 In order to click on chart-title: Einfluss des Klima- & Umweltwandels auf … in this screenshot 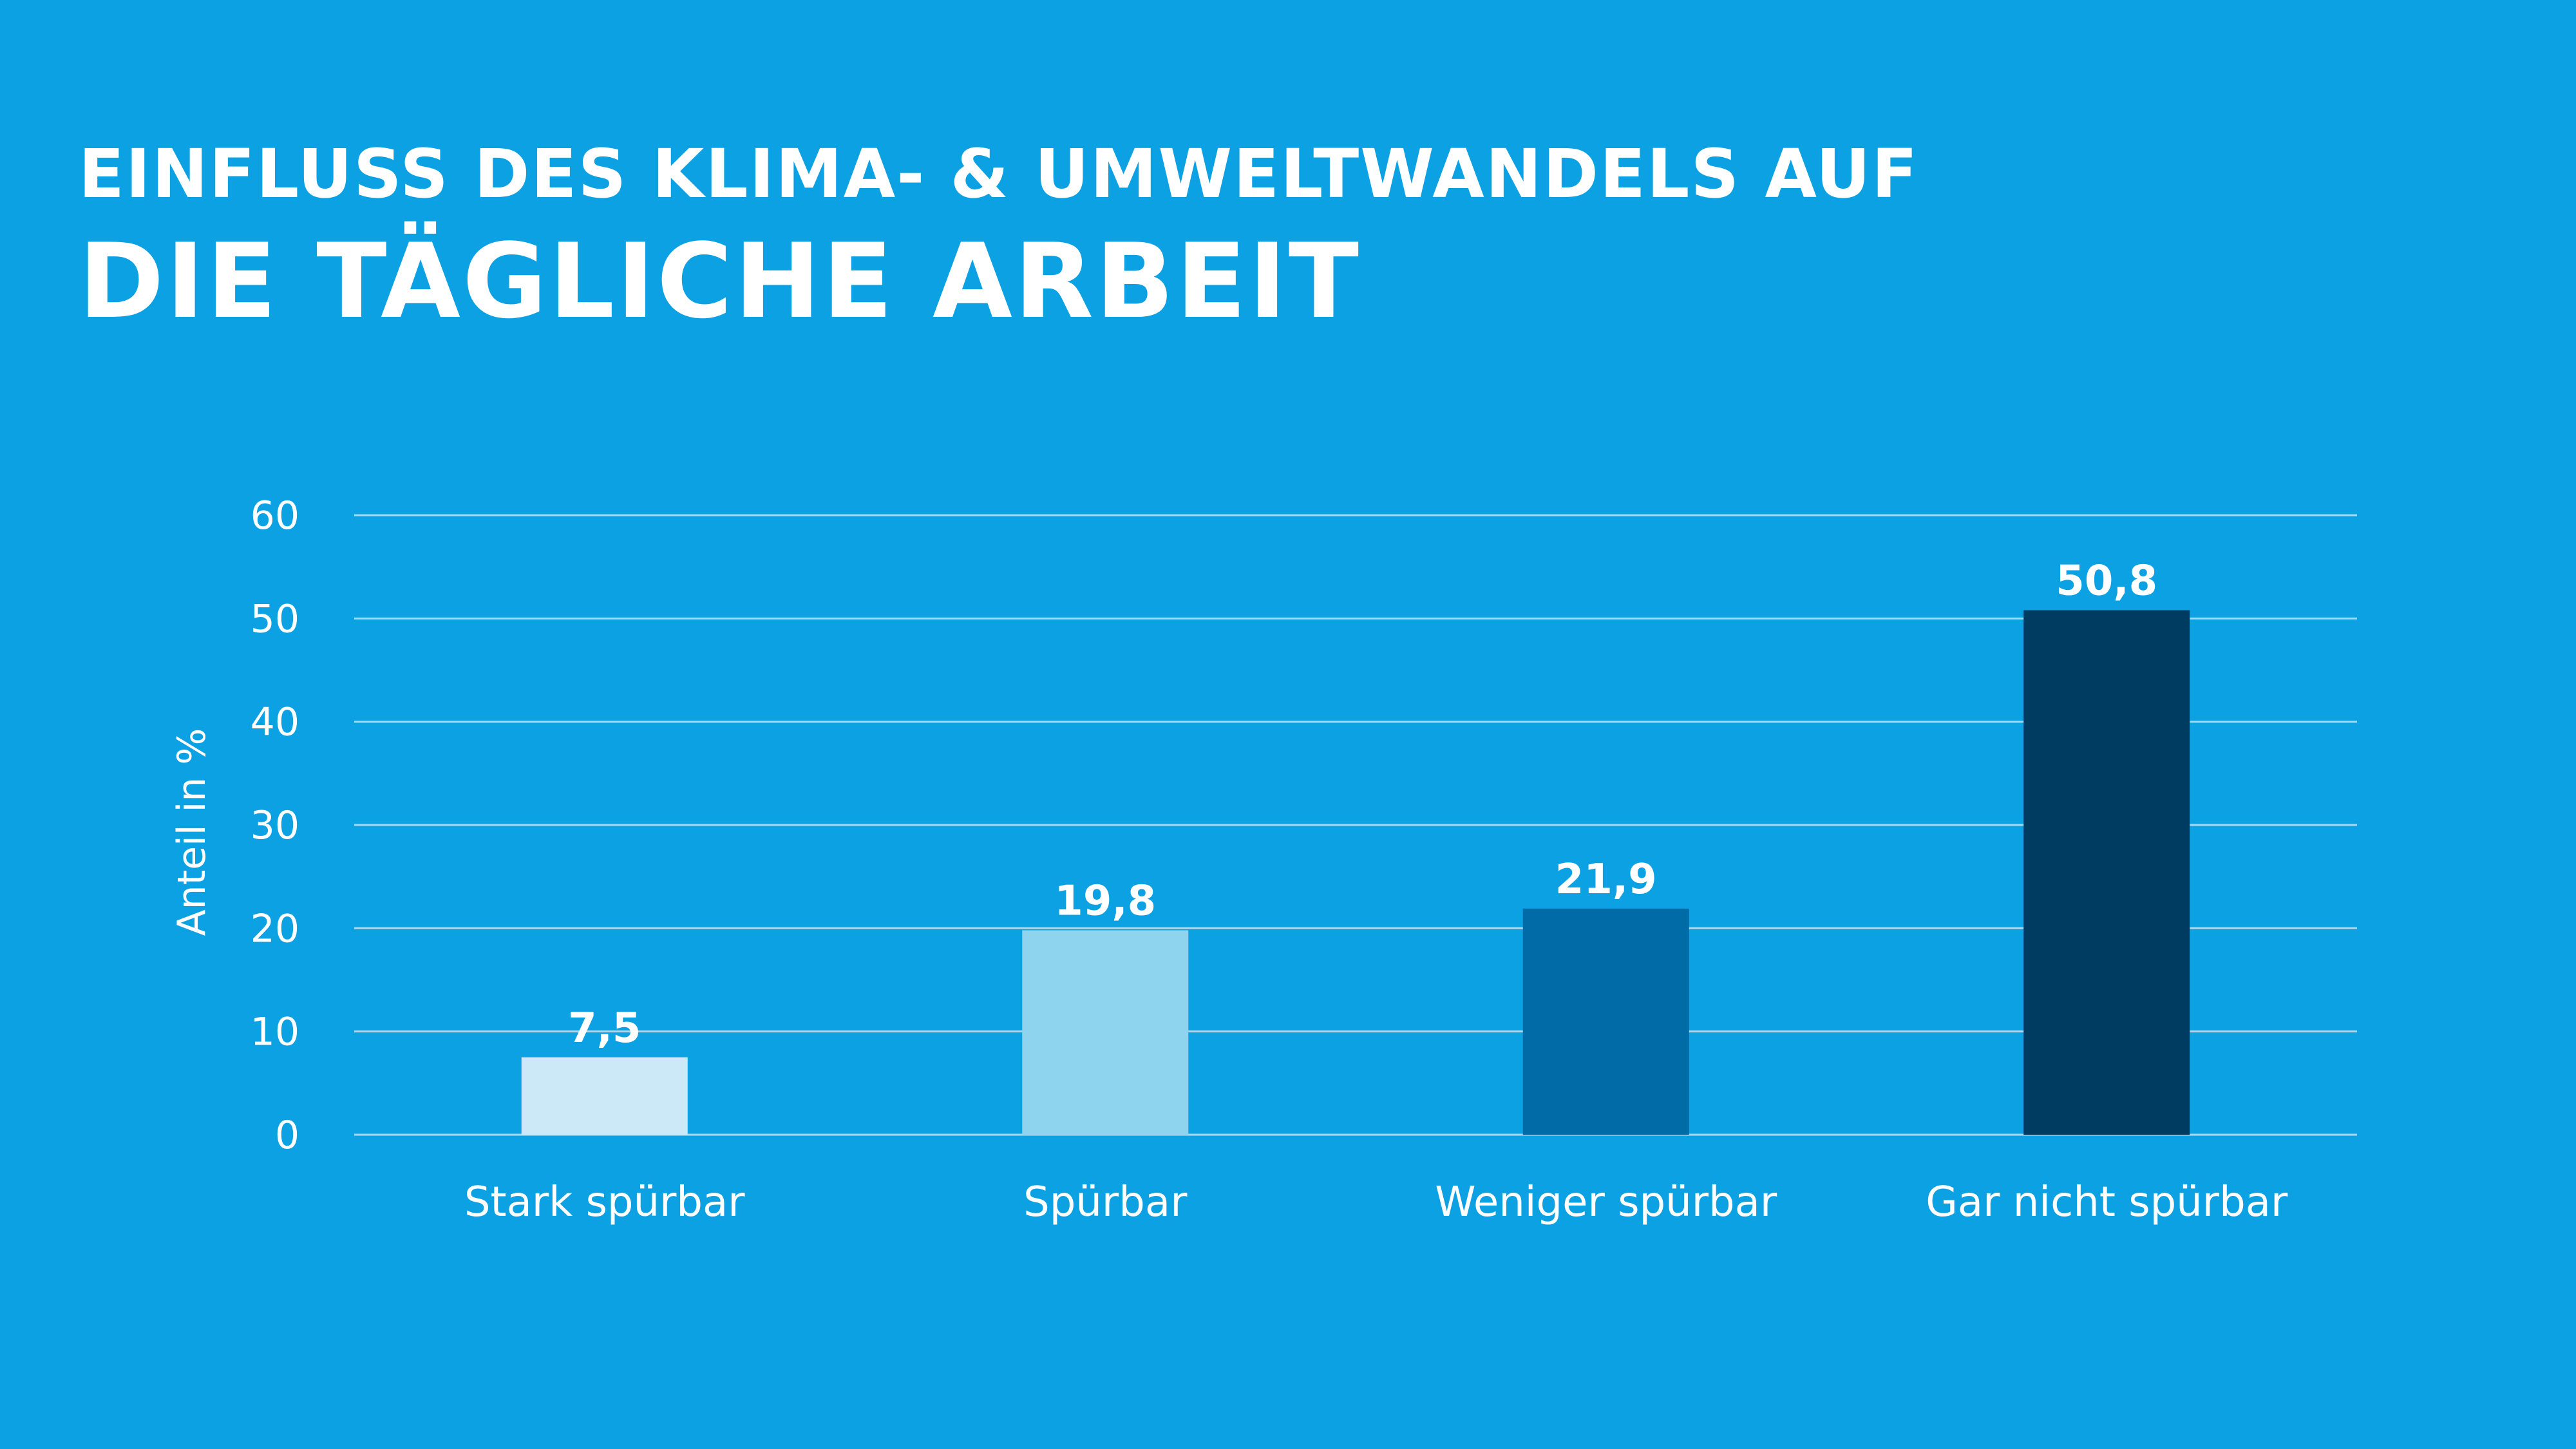, I will do `click(999, 239)`.